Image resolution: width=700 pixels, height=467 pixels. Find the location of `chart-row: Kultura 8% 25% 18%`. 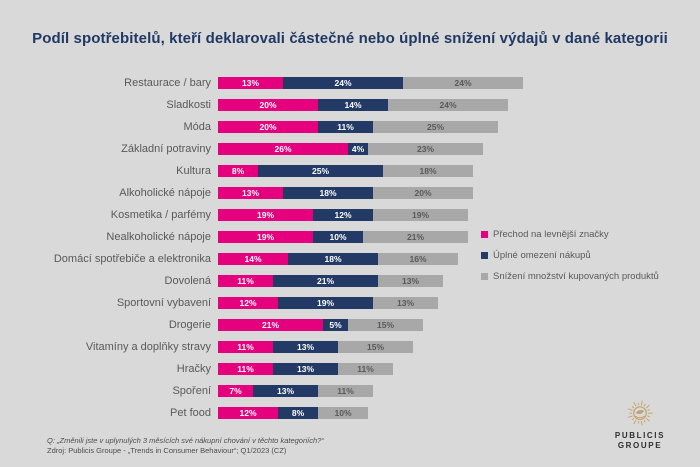

chart-row: Kultura 8% 25% 18% is located at coordinates (261, 171).